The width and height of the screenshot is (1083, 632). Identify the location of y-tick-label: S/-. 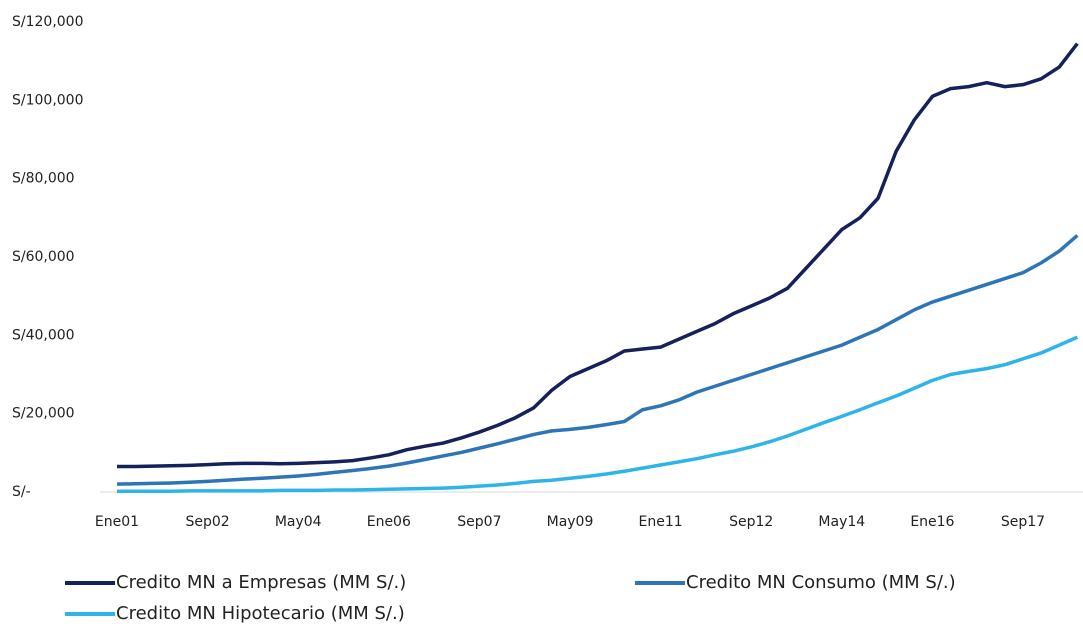
(21, 492).